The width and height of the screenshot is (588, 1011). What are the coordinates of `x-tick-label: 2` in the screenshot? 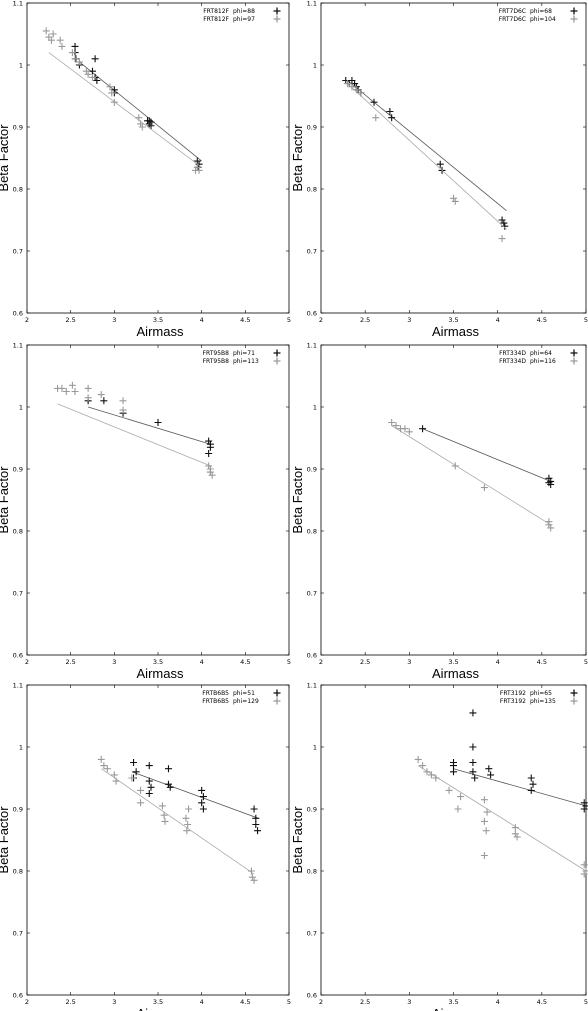 It's located at (27, 662).